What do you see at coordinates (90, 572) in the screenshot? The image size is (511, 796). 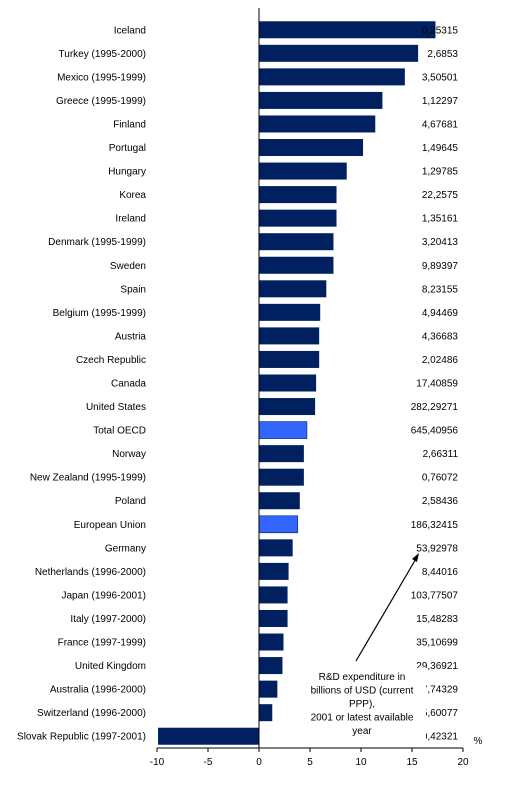 I see `category-label: Netherlands (1996-2000)` at bounding box center [90, 572].